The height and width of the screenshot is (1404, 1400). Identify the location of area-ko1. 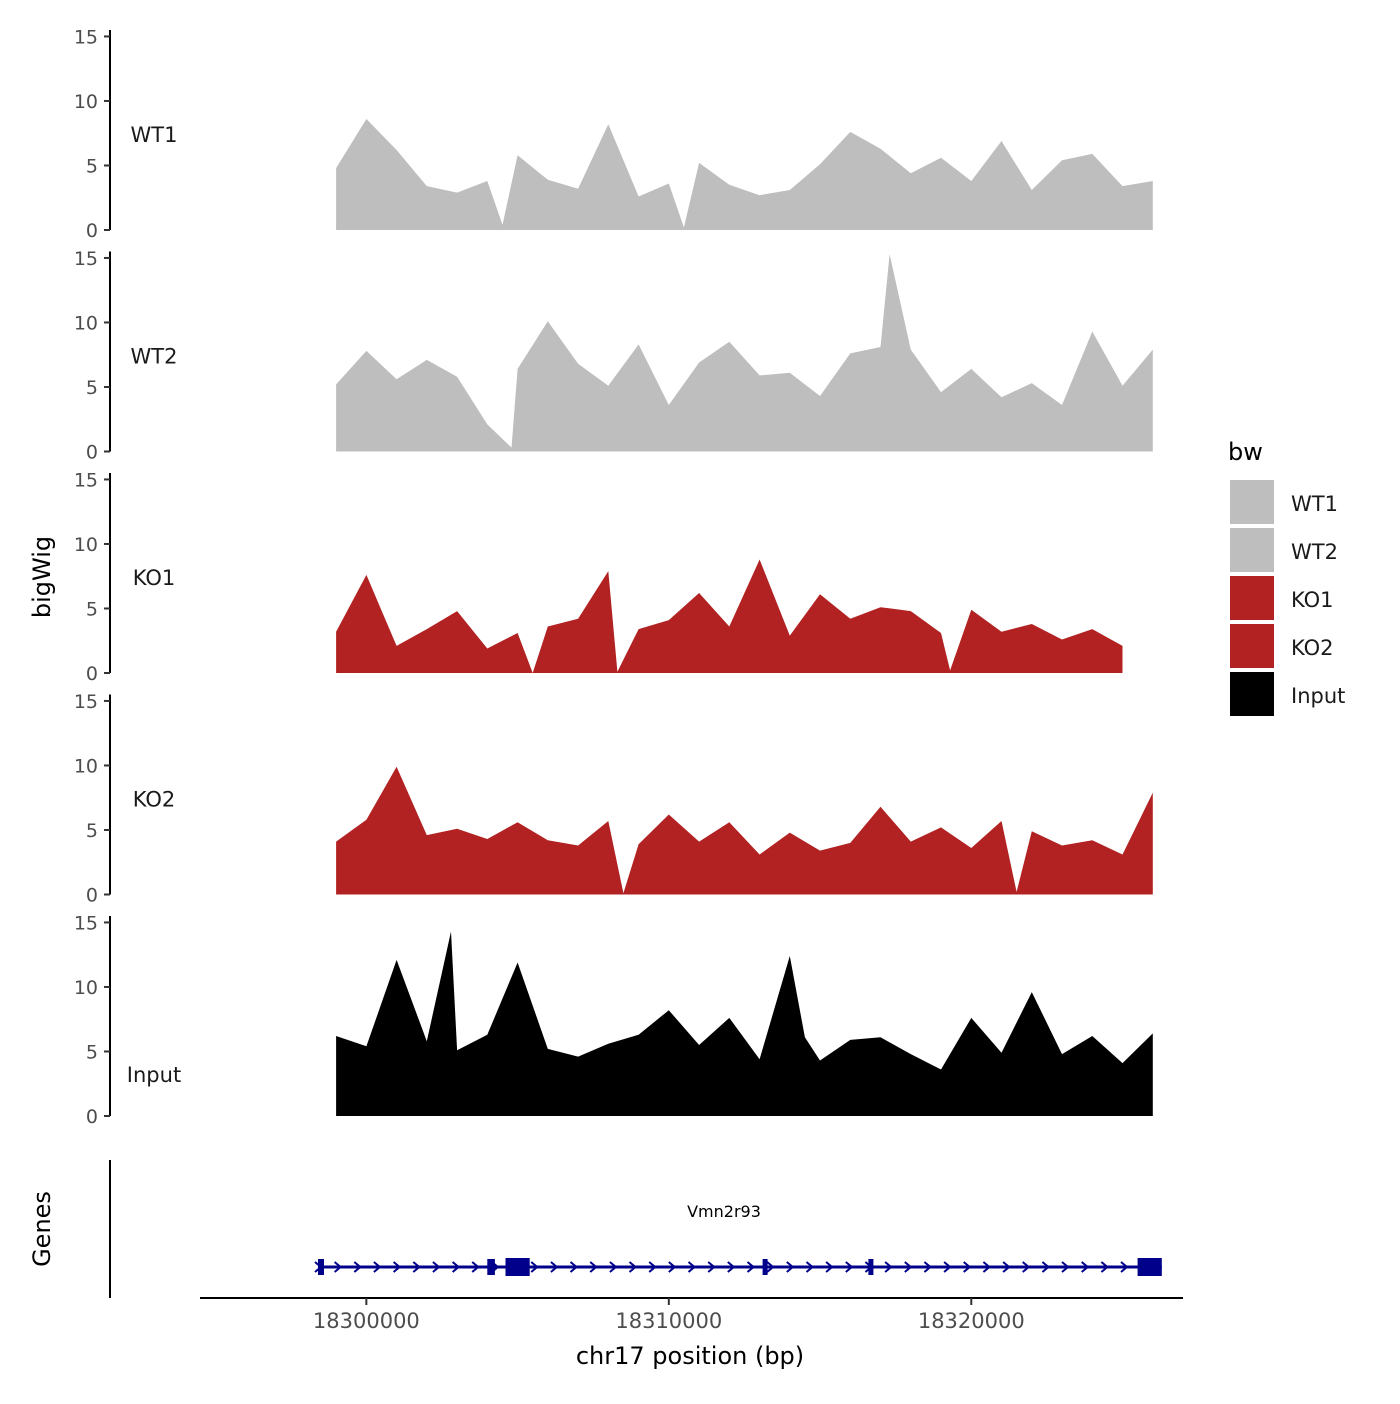
(729, 616).